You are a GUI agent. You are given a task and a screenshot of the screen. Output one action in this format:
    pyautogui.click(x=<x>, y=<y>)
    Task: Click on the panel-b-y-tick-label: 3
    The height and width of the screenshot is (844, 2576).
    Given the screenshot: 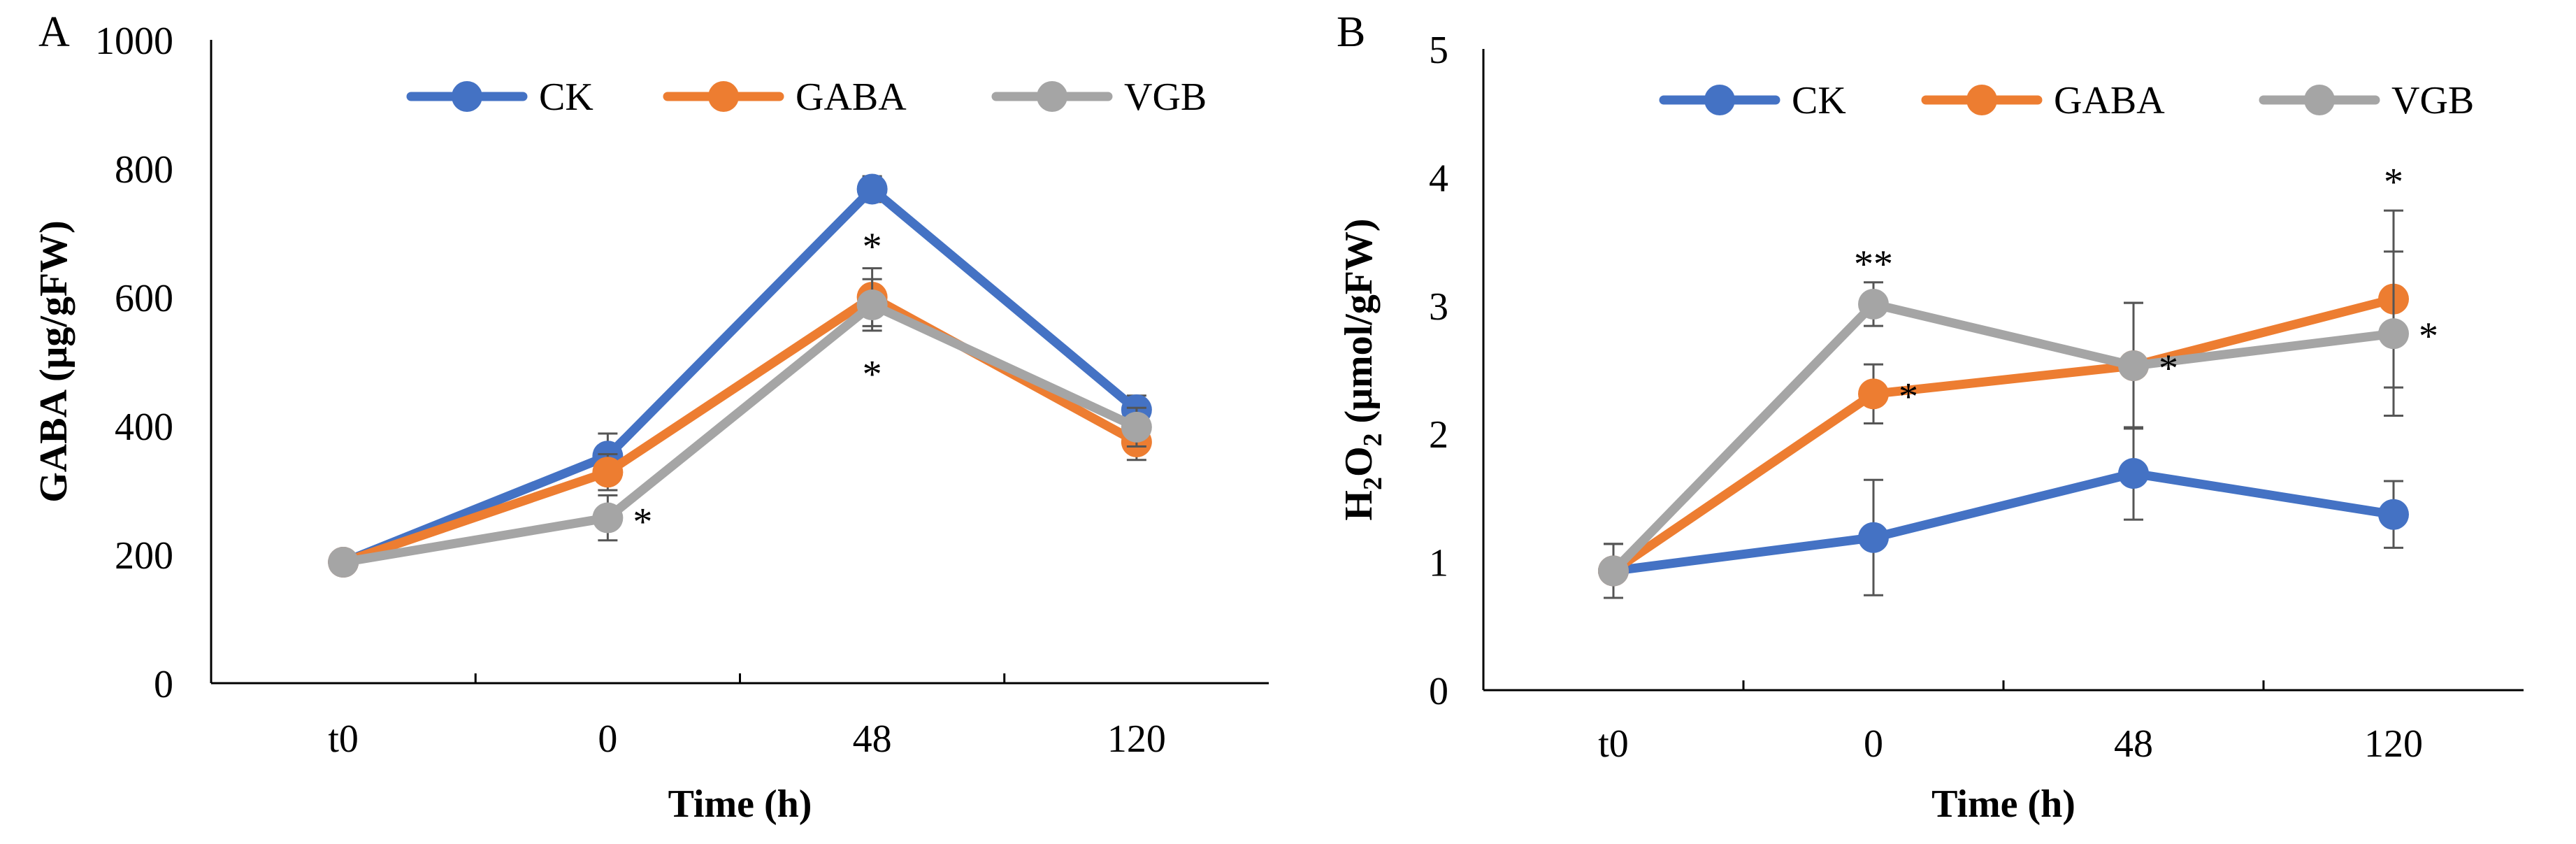 What is the action you would take?
    pyautogui.click(x=1438, y=307)
    